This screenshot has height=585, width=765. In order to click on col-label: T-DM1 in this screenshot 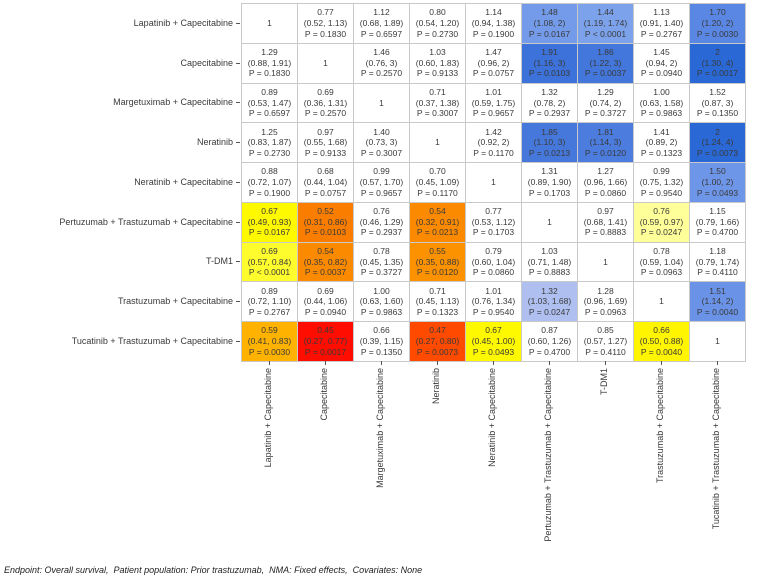, I will do `click(604, 381)`.